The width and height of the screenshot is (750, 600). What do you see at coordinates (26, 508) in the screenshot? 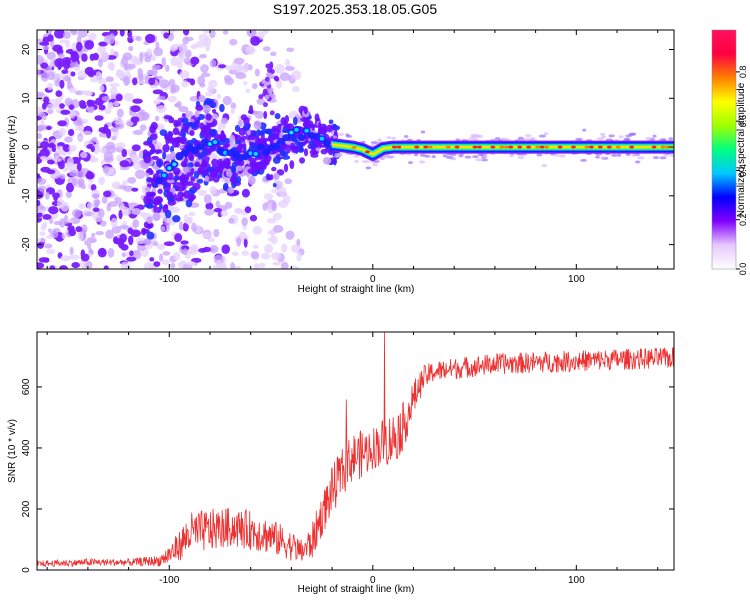
I see `snr-y-tick-label: 200` at bounding box center [26, 508].